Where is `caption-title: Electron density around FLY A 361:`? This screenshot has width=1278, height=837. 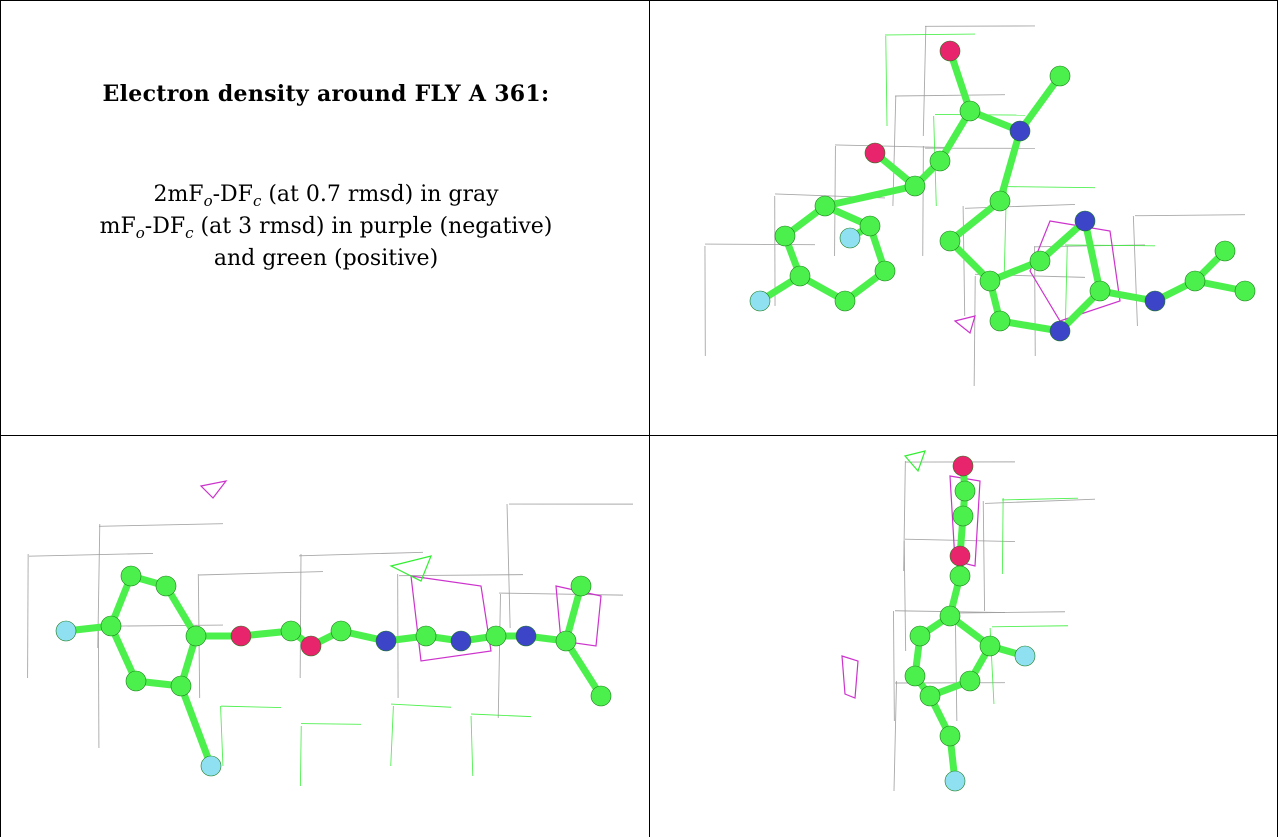 caption-title: Electron density around FLY A 361: is located at coordinates (326, 94).